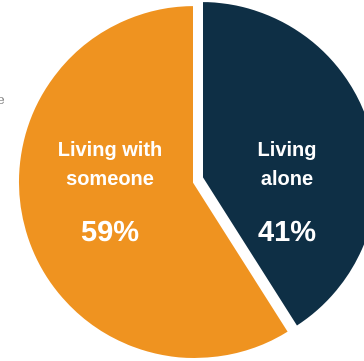 Image resolution: width=364 pixels, height=361 pixels. Describe the element at coordinates (287, 150) in the screenshot. I see `slice-name-label: Living` at that location.